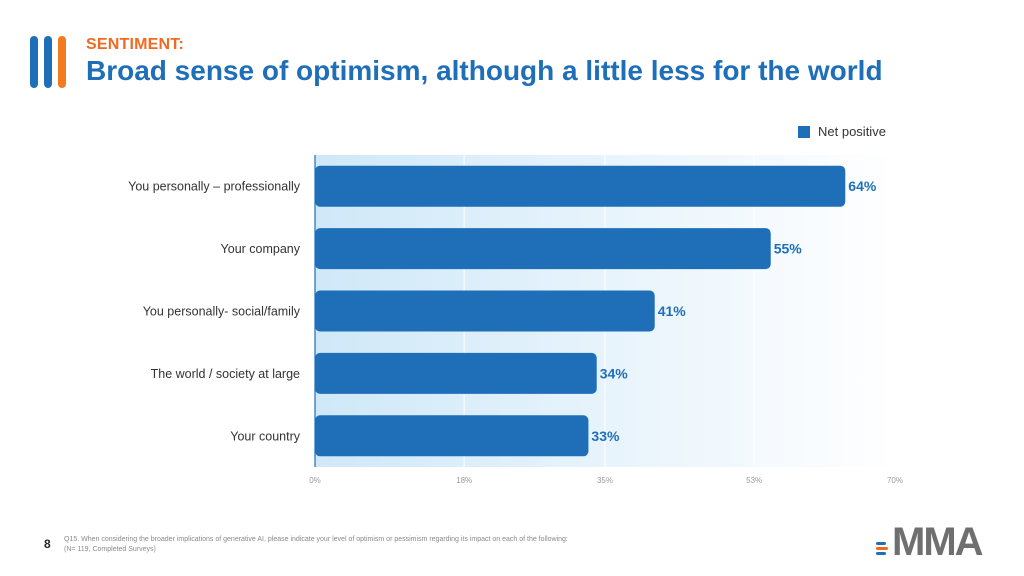 This screenshot has height=576, width=1024. Describe the element at coordinates (733, 311) in the screenshot. I see `value-labels: 64% 55% 41% 34% 33%` at that location.